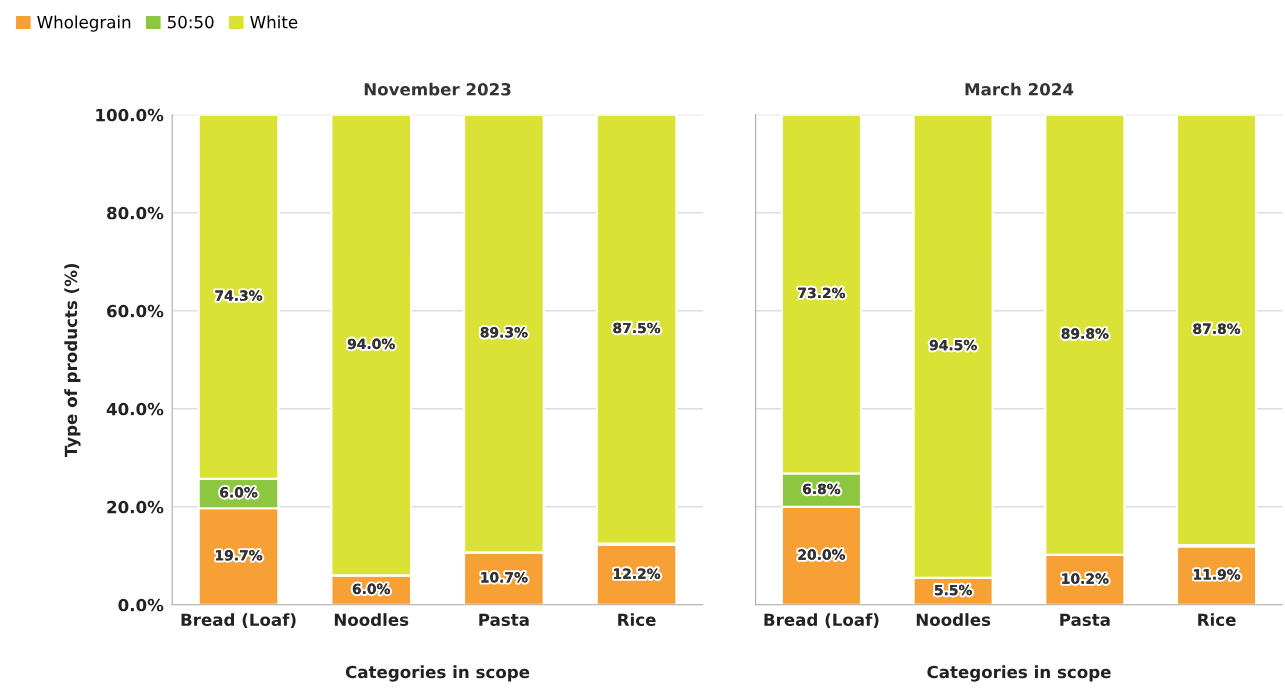  I want to click on y-tick-label: 80.0%, so click(135, 213).